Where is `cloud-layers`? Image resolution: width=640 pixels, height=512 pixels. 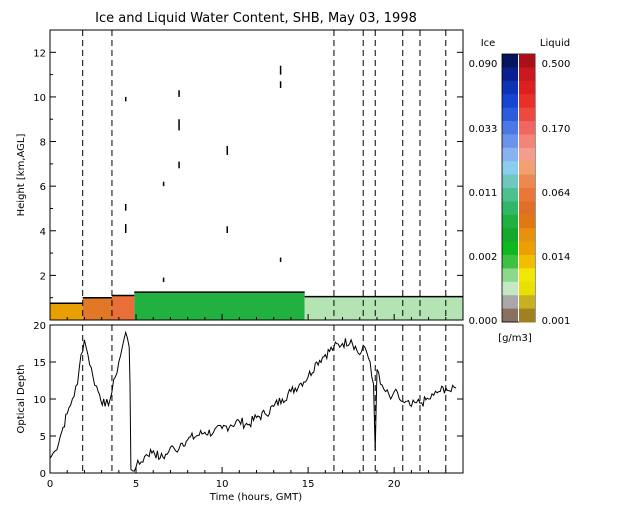
cloud-layers is located at coordinates (256, 305).